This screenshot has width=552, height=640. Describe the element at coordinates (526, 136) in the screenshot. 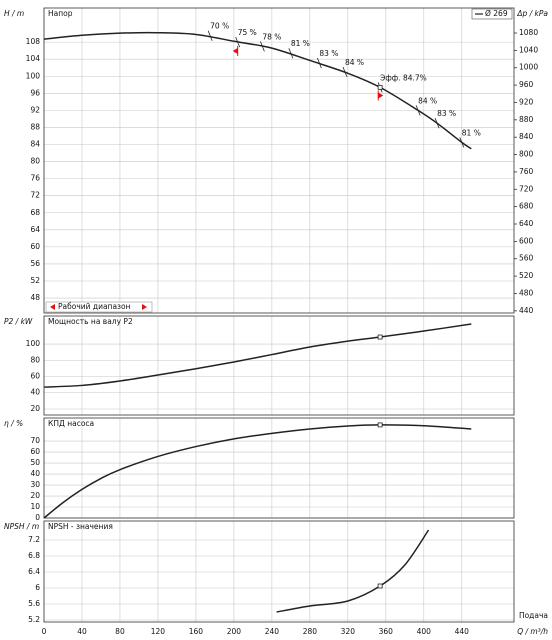

I see `y2-tick-label: 840` at that location.